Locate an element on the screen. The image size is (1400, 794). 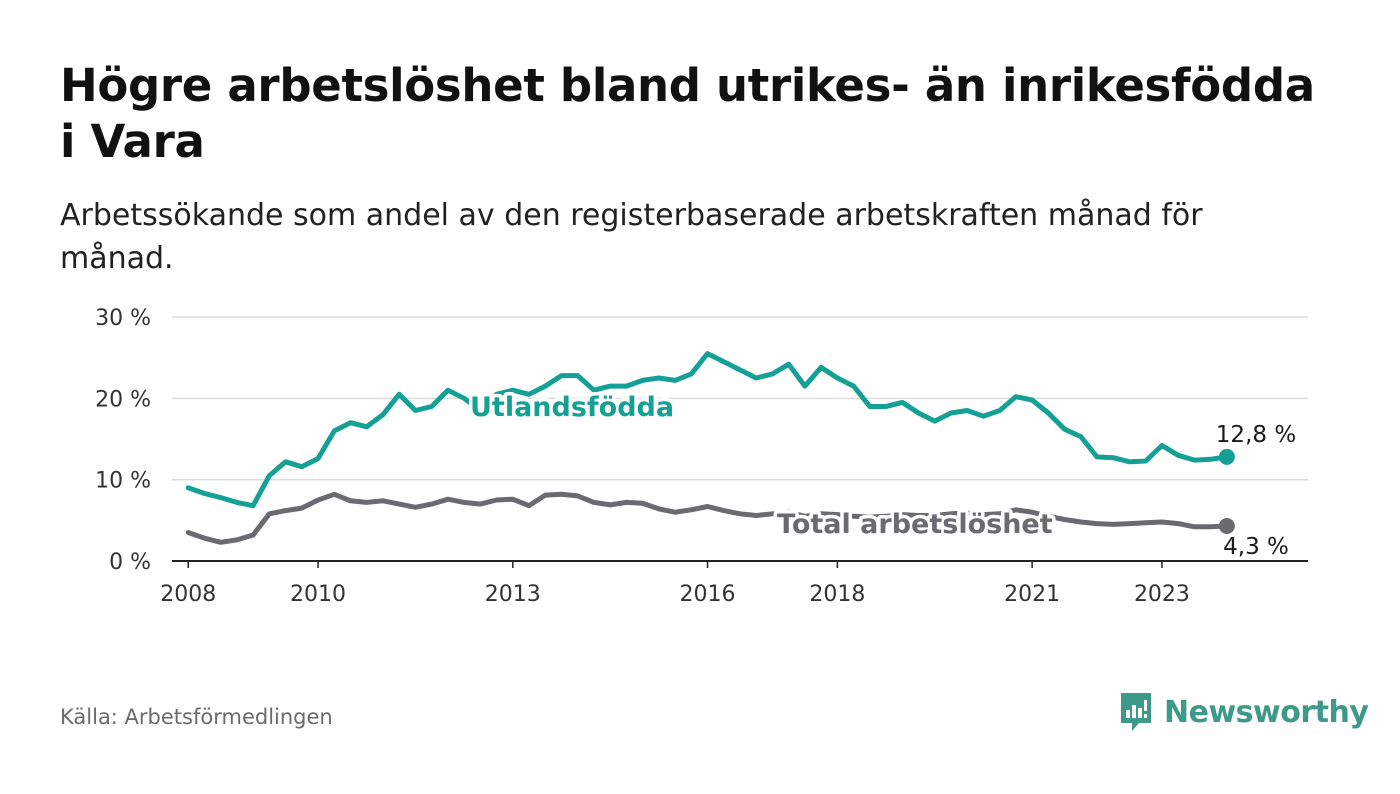
y-axis-labels: 0 % 10 % 20 % 30 % is located at coordinates (123, 440).